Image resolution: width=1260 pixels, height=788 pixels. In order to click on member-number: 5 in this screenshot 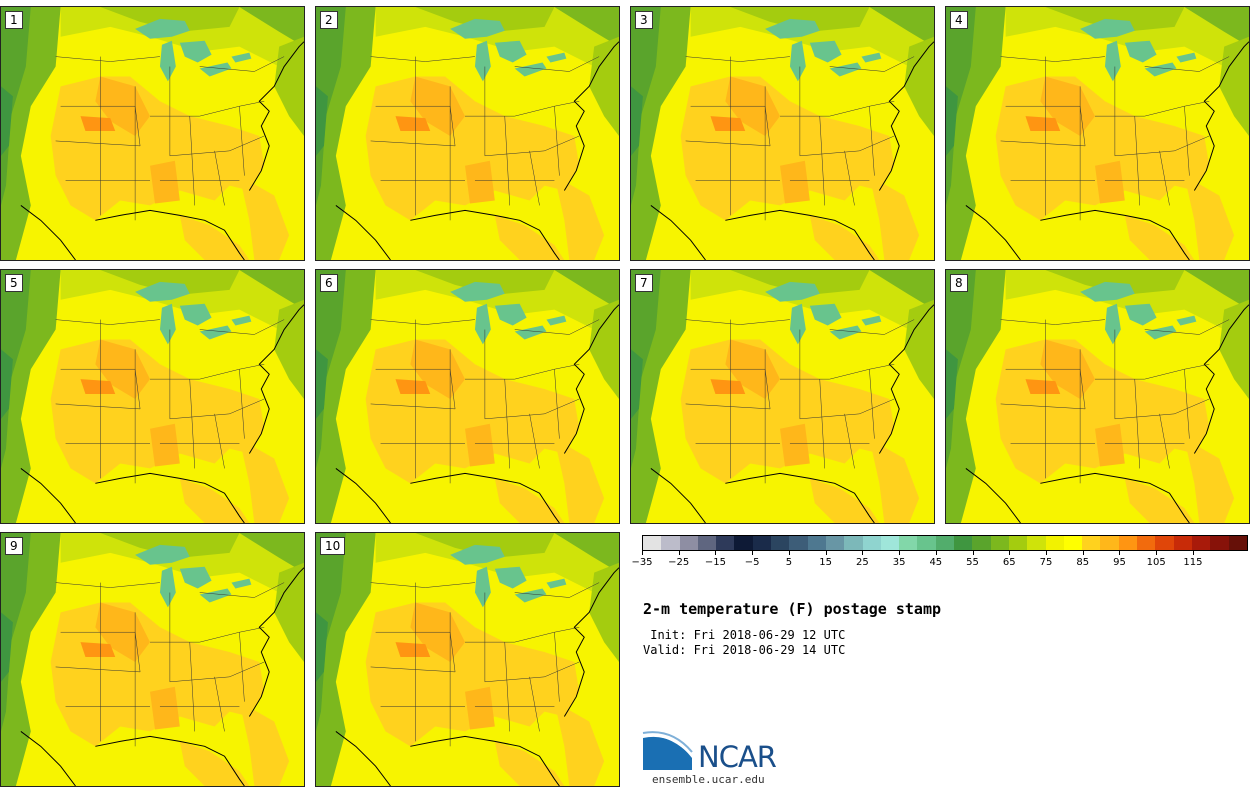, I will do `click(14, 283)`.